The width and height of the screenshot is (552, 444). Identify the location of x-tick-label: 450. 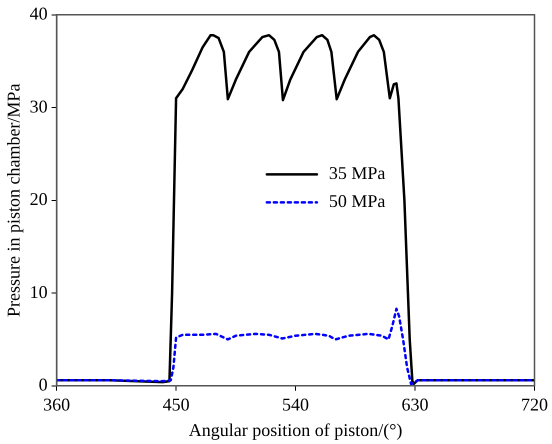
(176, 404).